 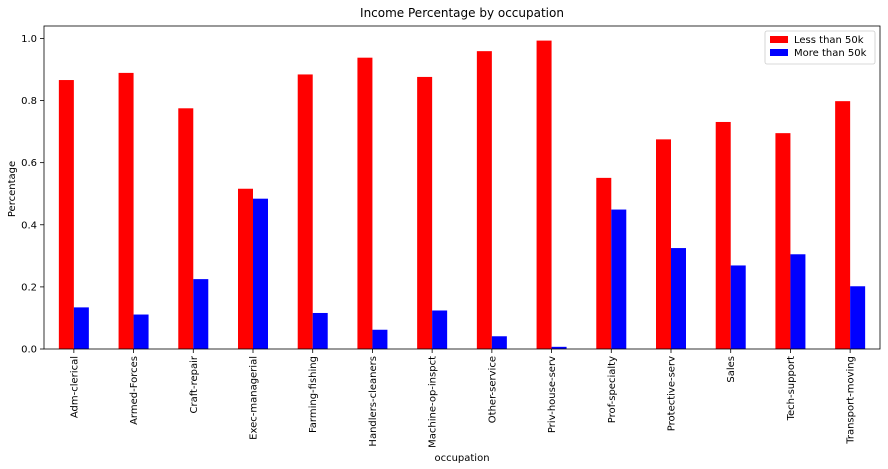 What do you see at coordinates (858, 317) in the screenshot?
I see `bar-more-than-50k-transport-moving` at bounding box center [858, 317].